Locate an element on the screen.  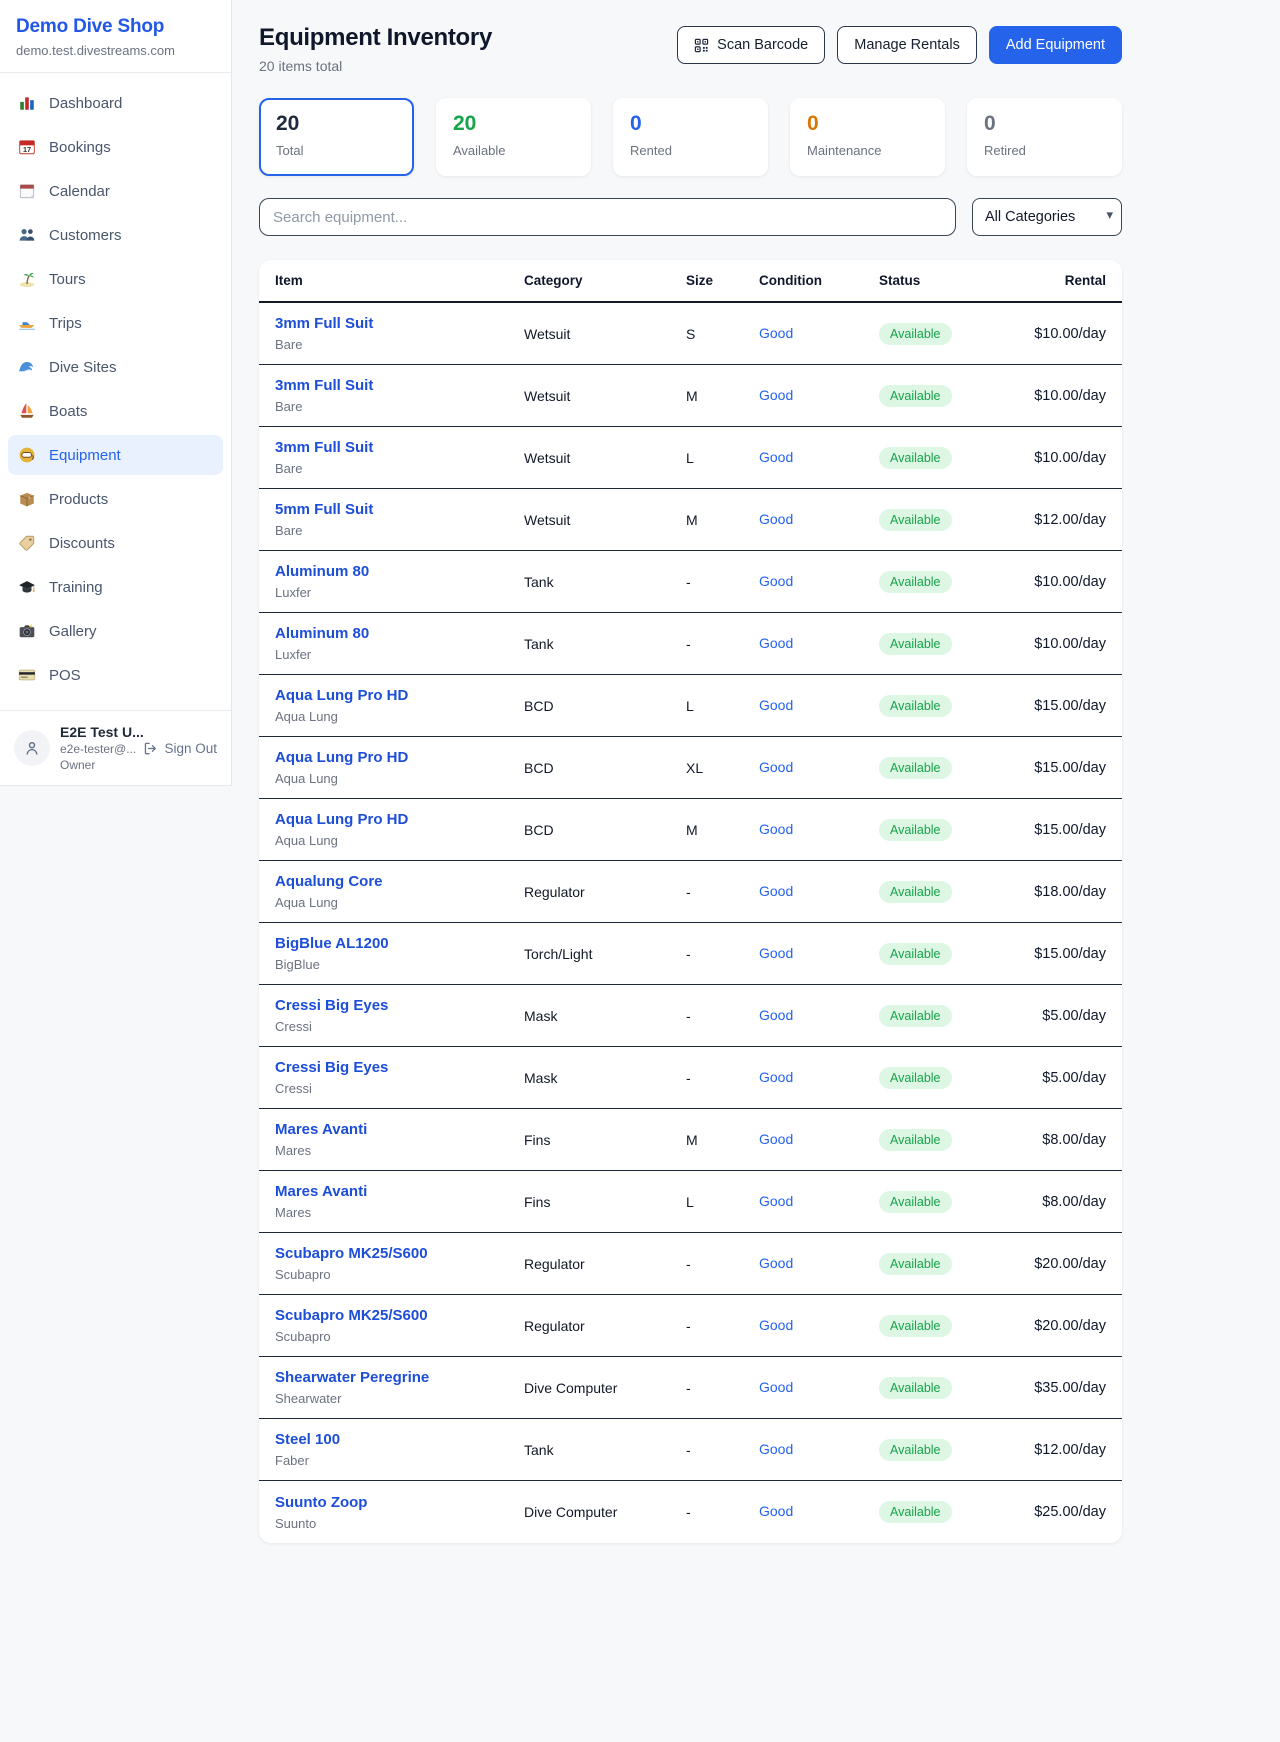
item-cell: Shearwater Peregrine Shearwater is located at coordinates (399, 1387).